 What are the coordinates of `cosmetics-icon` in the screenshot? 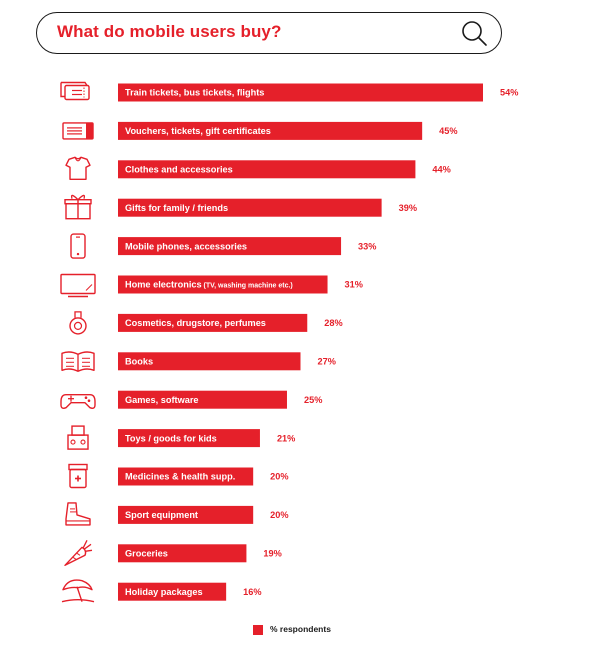 It's located at (78, 323).